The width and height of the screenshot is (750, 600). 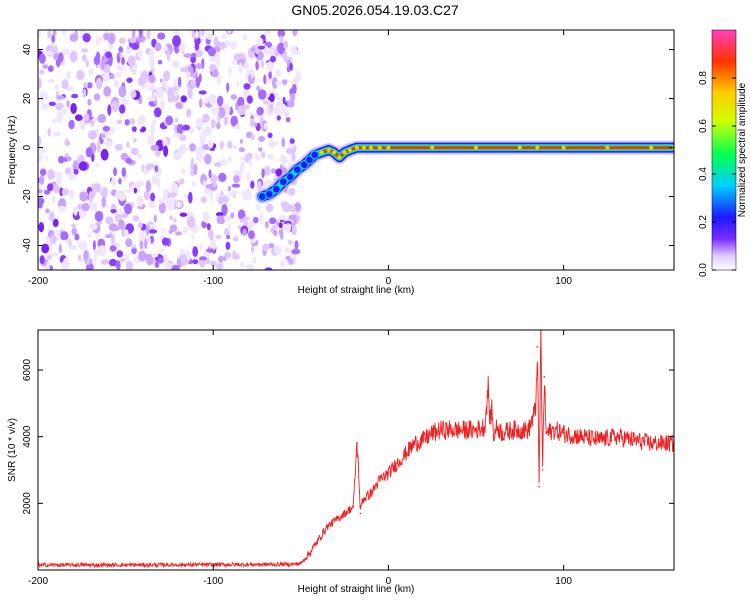 What do you see at coordinates (27, 99) in the screenshot?
I see `y-tick-label: 20` at bounding box center [27, 99].